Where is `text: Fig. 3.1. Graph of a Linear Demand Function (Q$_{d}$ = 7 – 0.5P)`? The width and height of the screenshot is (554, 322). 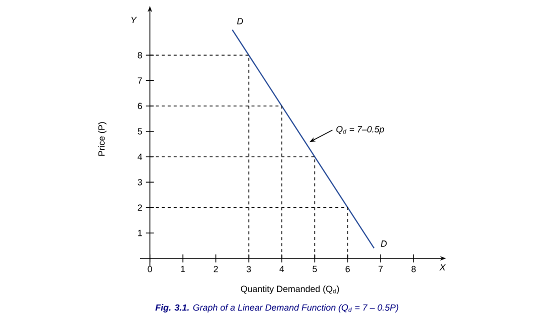
text: Fig. 3.1. Graph of a Linear Demand Function (Q$_{d}$ = 7 – 0.5P) is located at coordinates (276, 308).